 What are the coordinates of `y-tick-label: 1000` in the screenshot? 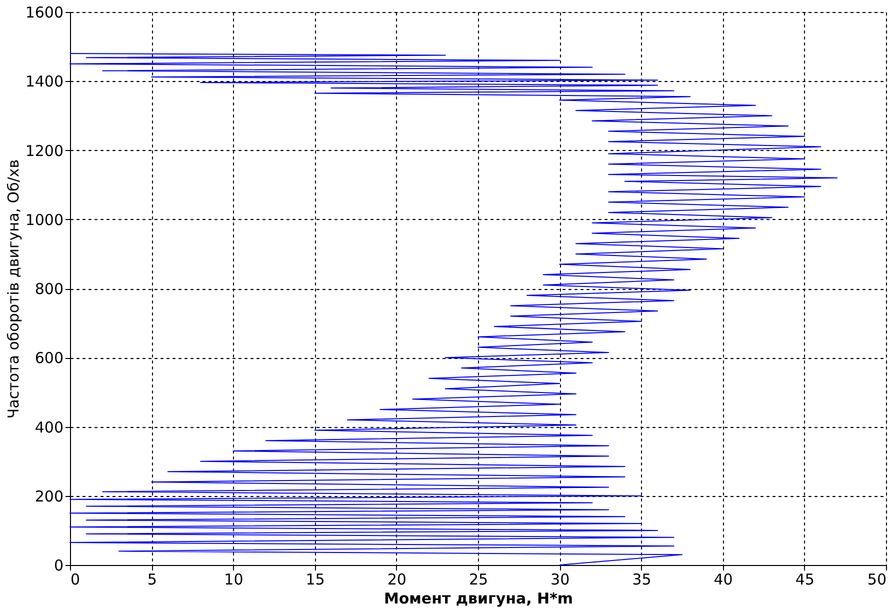 It's located at (44, 219).